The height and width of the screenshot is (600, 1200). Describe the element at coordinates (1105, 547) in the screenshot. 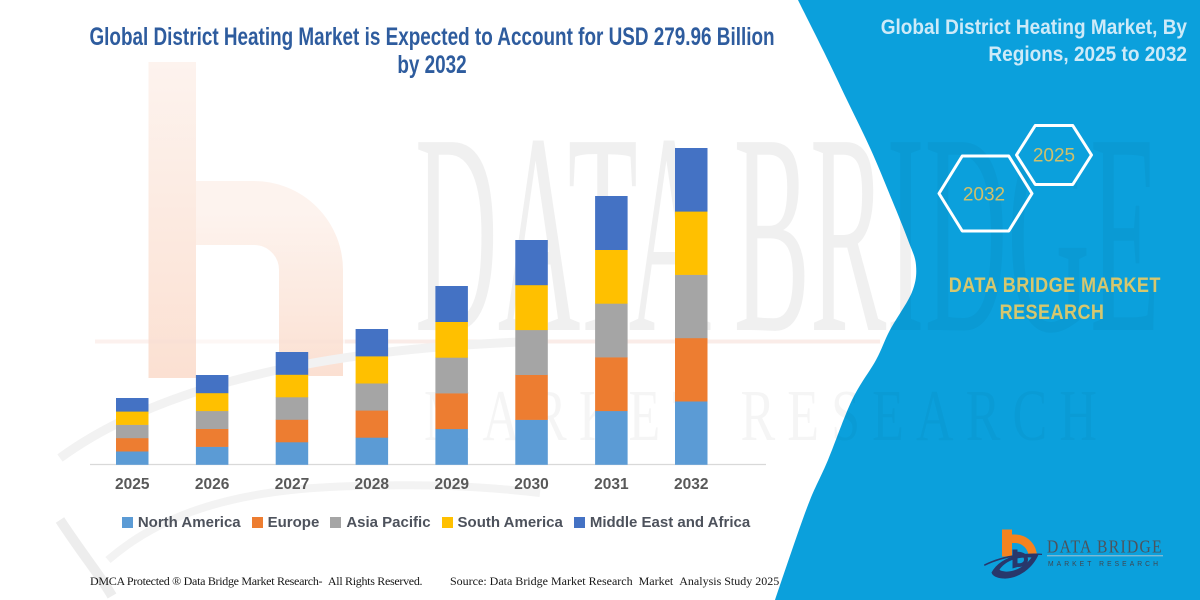

I see `svg-text: DATA BRIDGE` at that location.